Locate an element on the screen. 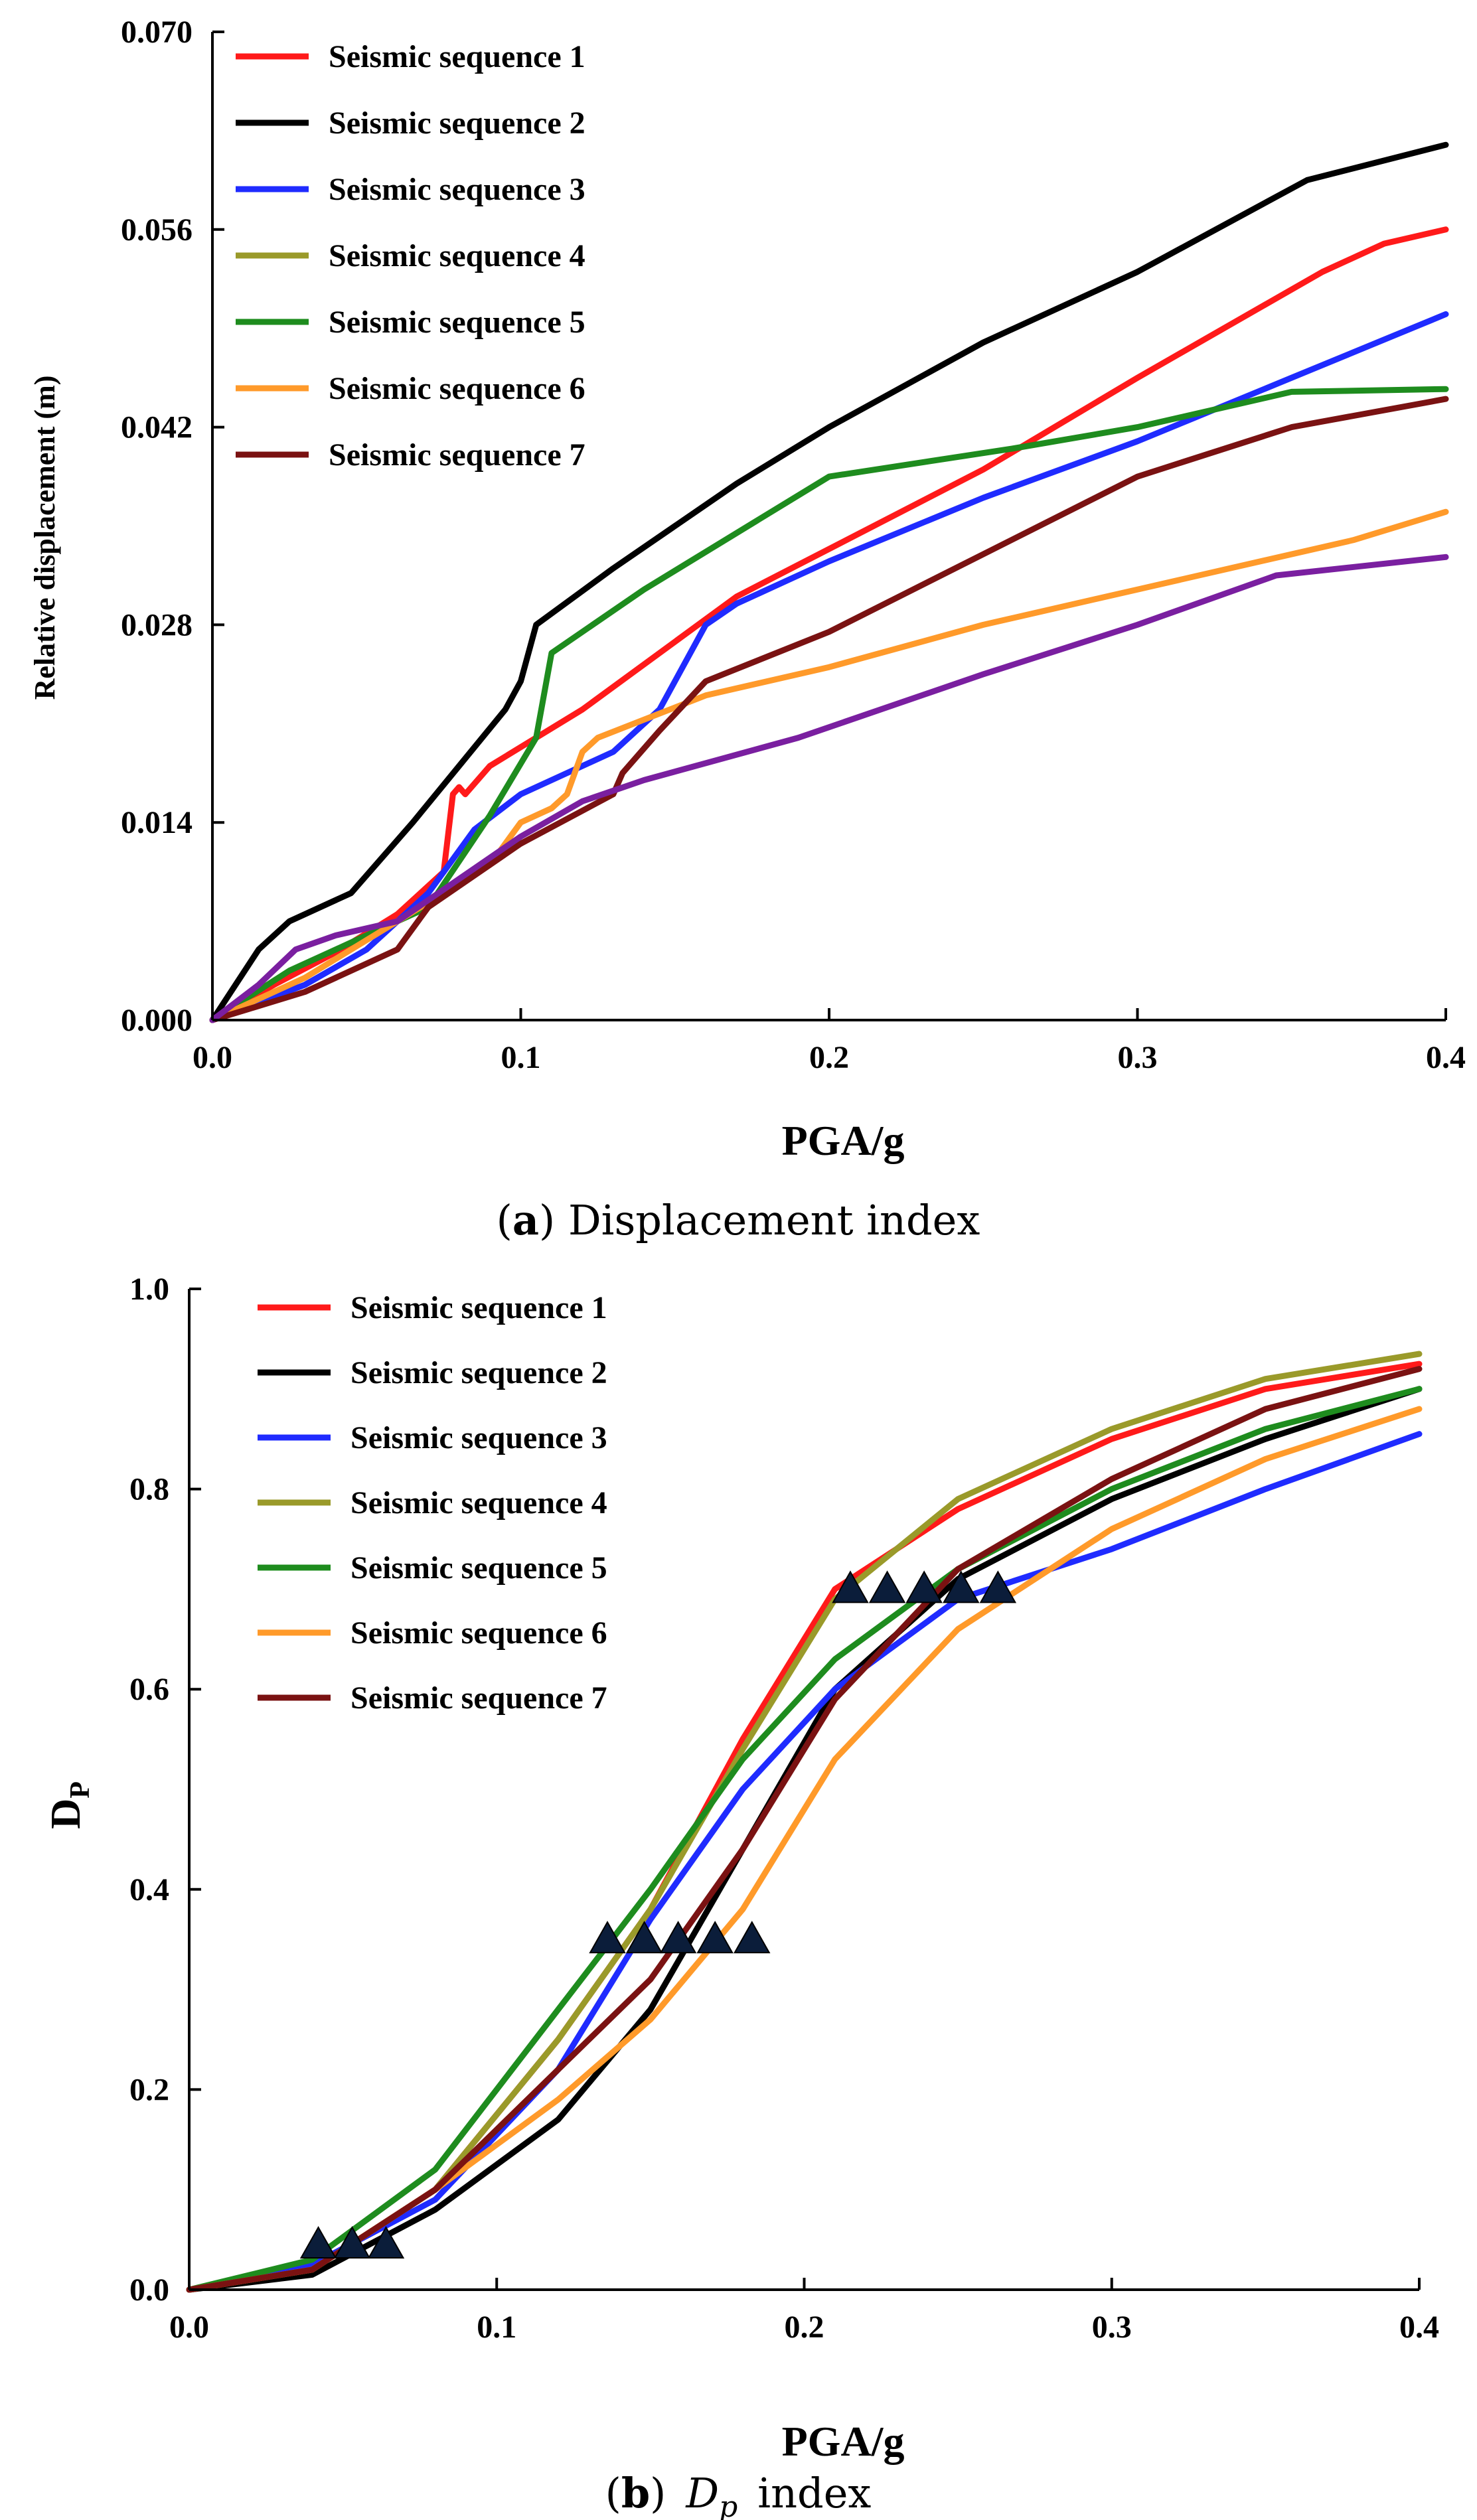 The height and width of the screenshot is (2520, 1477). chart-a-x-tick-label: 0.2 is located at coordinates (829, 1057).